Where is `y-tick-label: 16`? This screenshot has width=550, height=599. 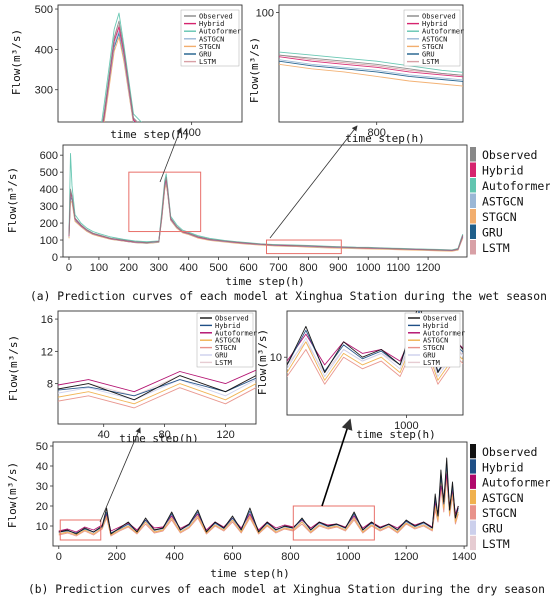
y-tick-label: 16 is located at coordinates (47, 320).